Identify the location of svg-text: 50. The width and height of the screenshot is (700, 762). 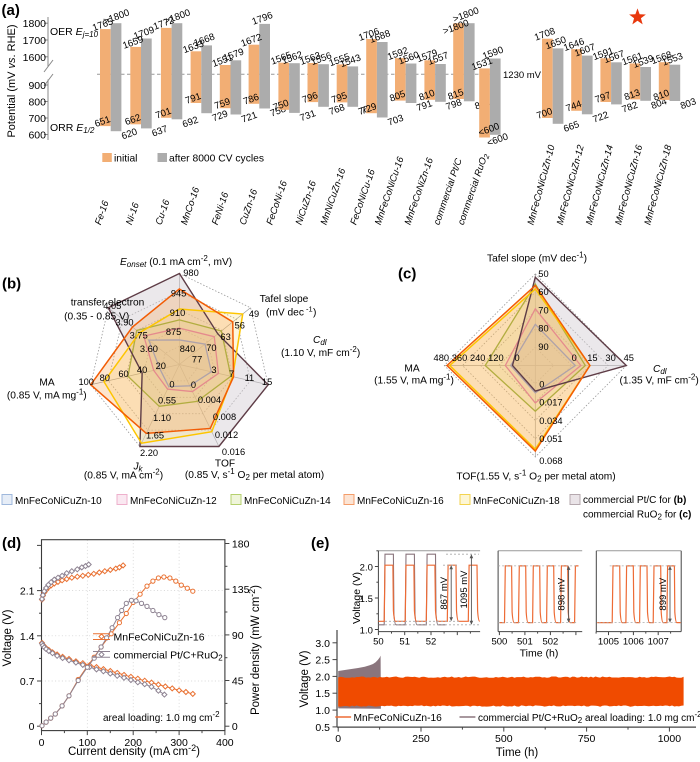
(378, 642).